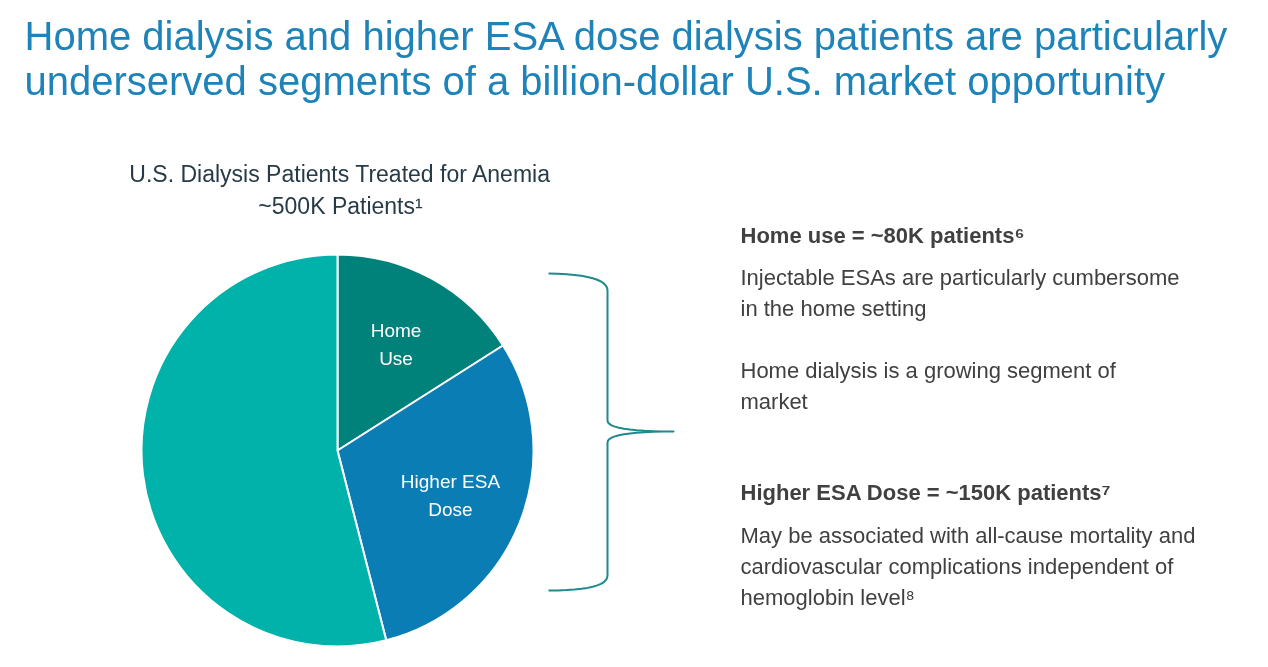  Describe the element at coordinates (925, 492) in the screenshot. I see `text: Higher ESA Dose = ~150K patients⁷` at that location.